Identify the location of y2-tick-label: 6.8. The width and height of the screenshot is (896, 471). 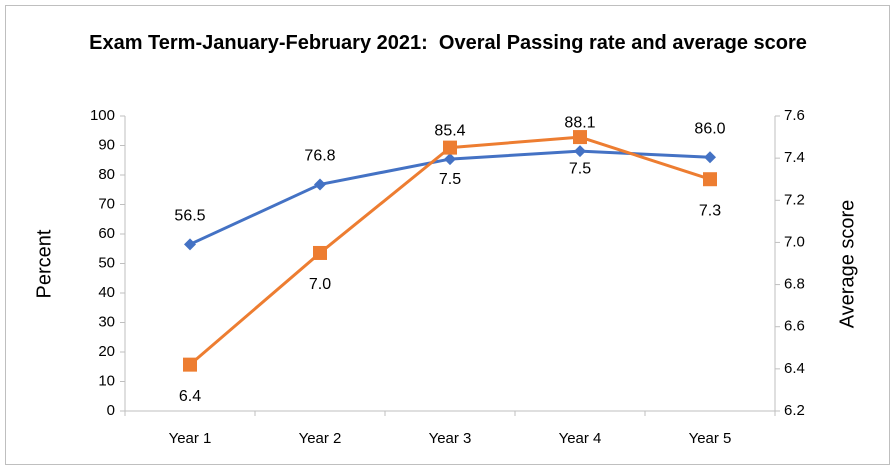
(794, 284).